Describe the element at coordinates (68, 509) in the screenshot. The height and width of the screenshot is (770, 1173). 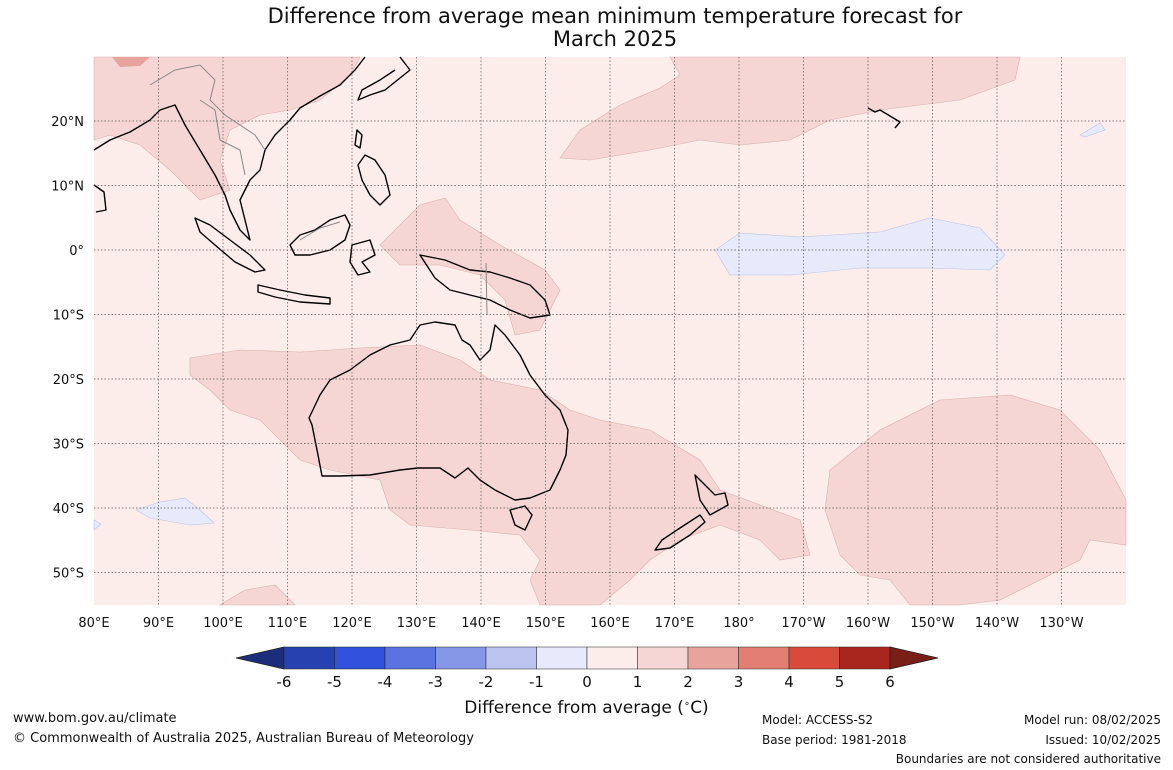
I see `latitude-tick-label: 40°S` at that location.